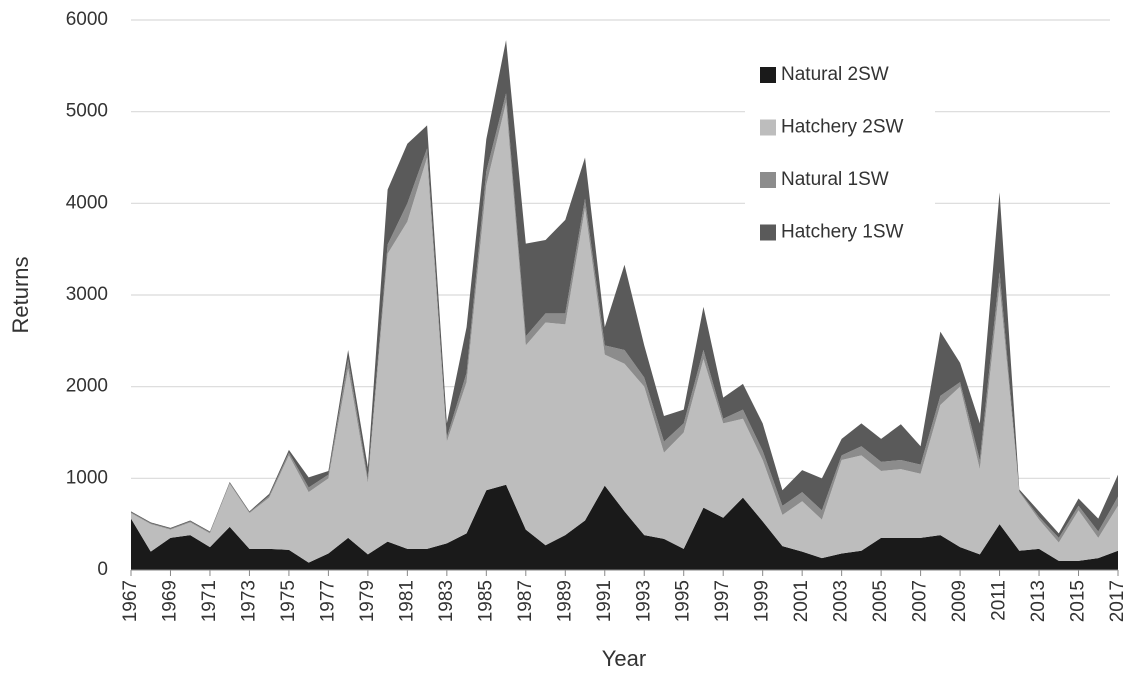  I want to click on legend-box, so click(840, 154).